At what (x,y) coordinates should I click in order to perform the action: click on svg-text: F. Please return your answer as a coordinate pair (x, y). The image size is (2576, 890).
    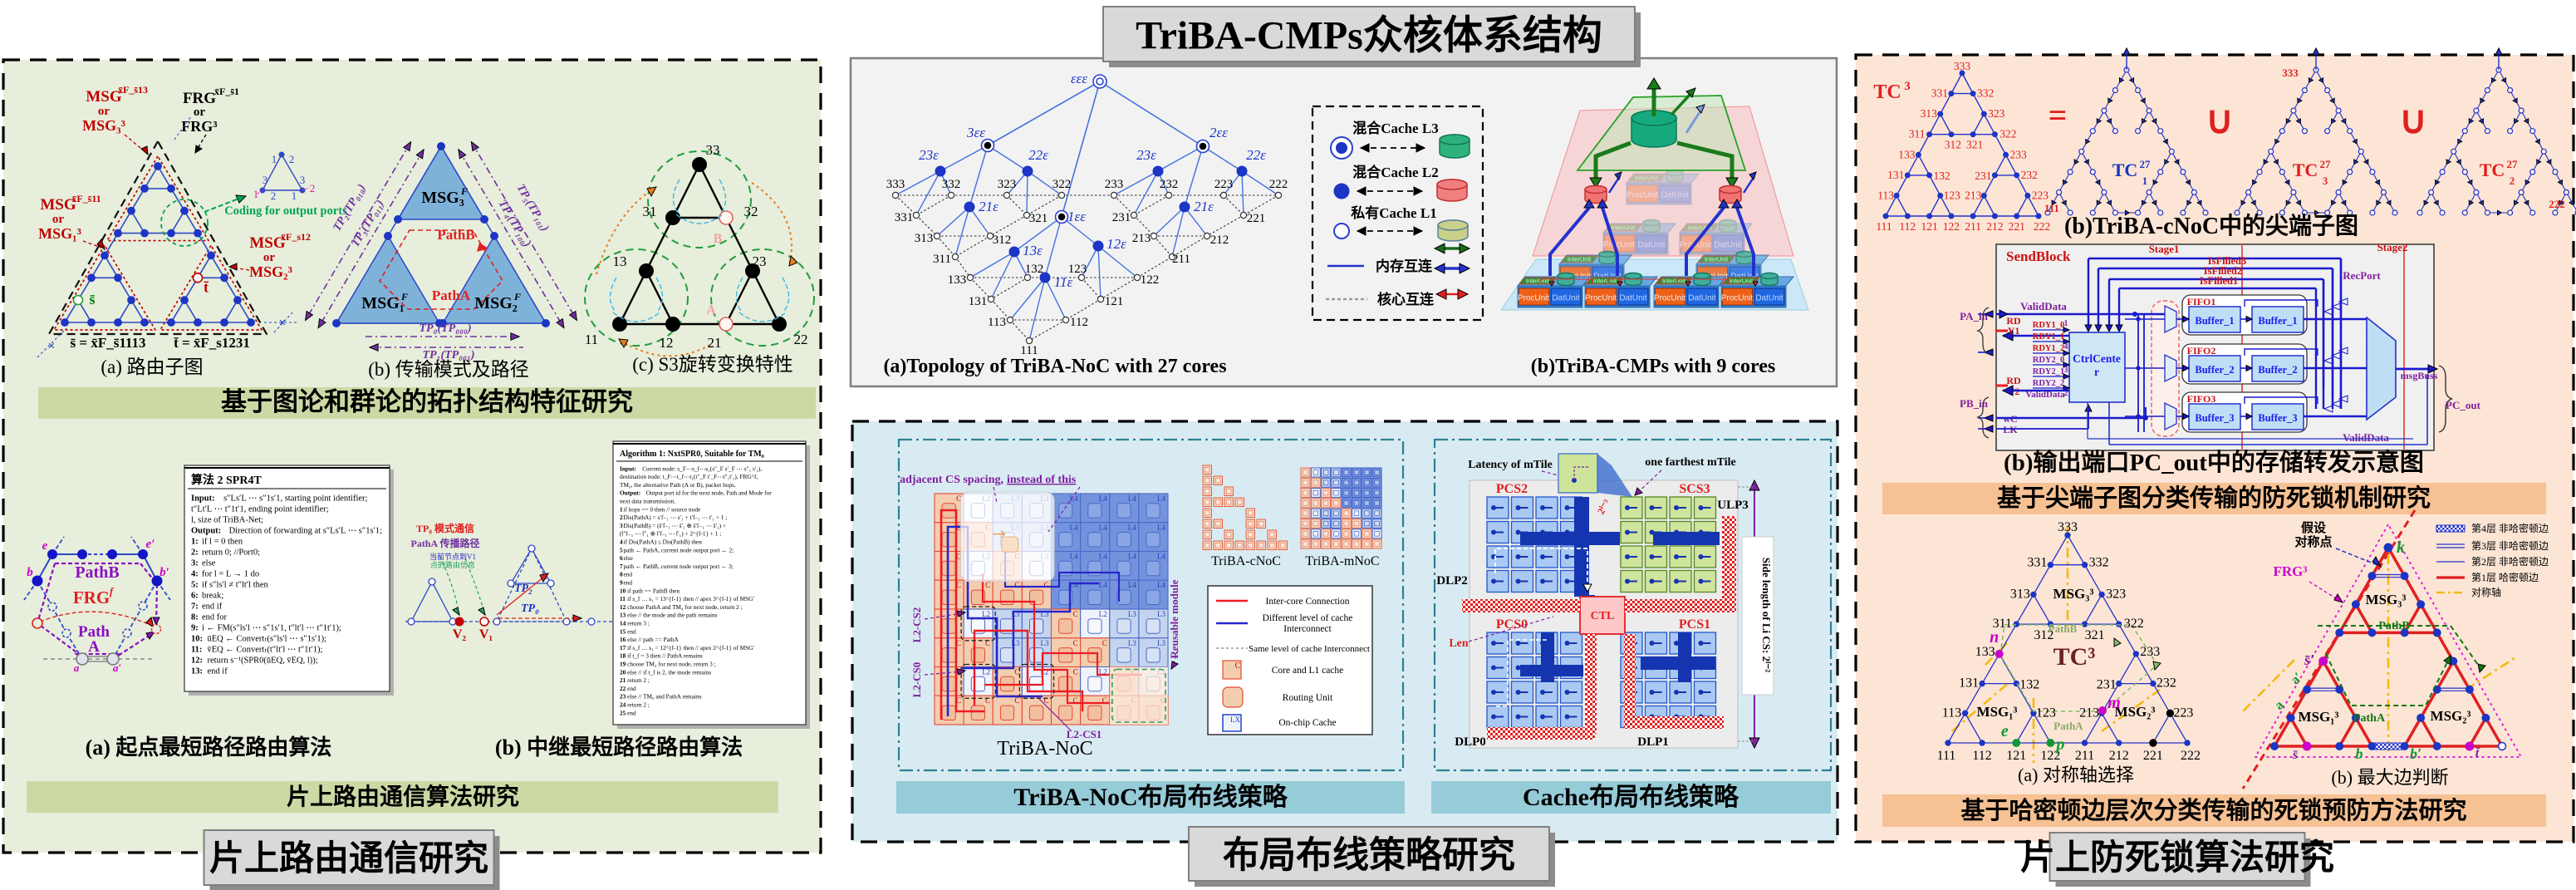
    Looking at the image, I should click on (517, 296).